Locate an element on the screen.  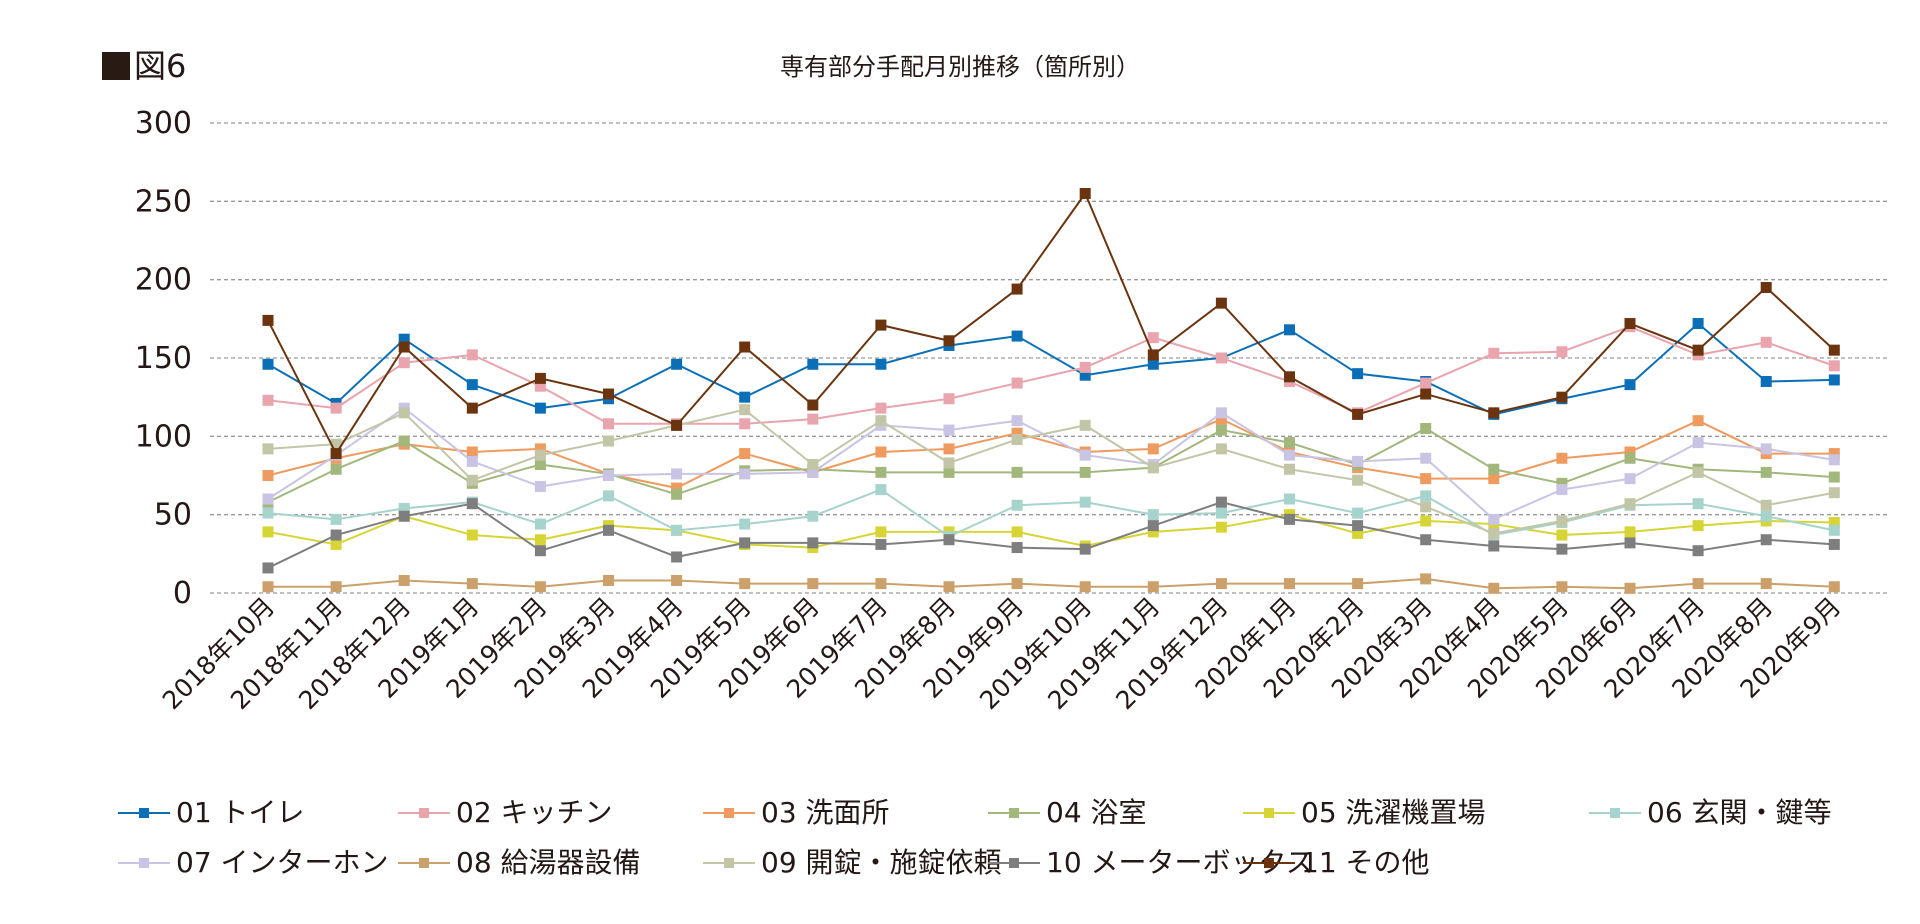
legend-item: 04 浴室 is located at coordinates (1067, 813).